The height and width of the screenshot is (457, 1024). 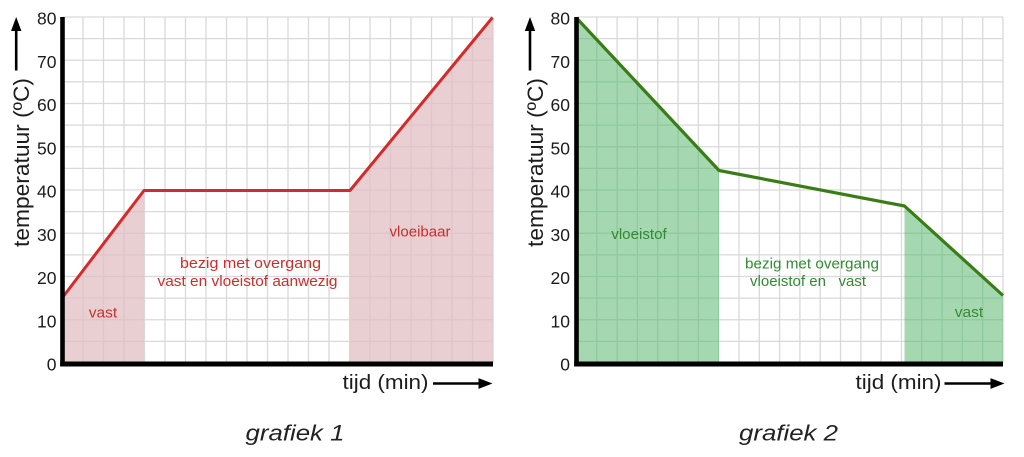 What do you see at coordinates (248, 281) in the screenshot?
I see `svg-text: vast en vloeistof aanwezig` at bounding box center [248, 281].